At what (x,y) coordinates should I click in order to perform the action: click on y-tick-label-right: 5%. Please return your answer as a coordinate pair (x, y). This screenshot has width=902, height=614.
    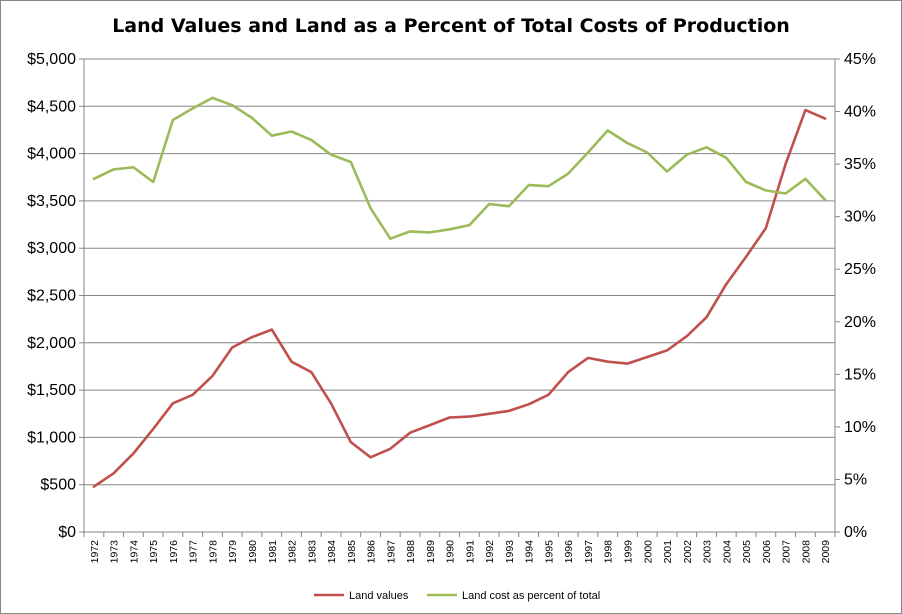
    Looking at the image, I should click on (855, 479).